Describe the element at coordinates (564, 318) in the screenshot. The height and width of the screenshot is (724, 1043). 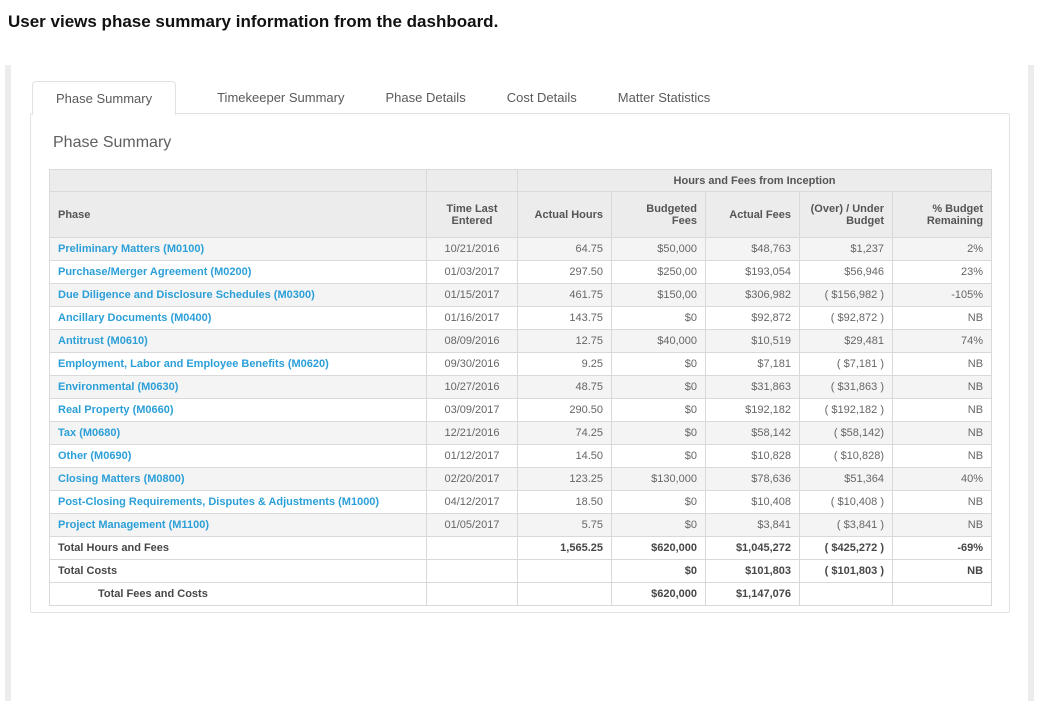
I see `actual-hours-cell: 143.75` at that location.